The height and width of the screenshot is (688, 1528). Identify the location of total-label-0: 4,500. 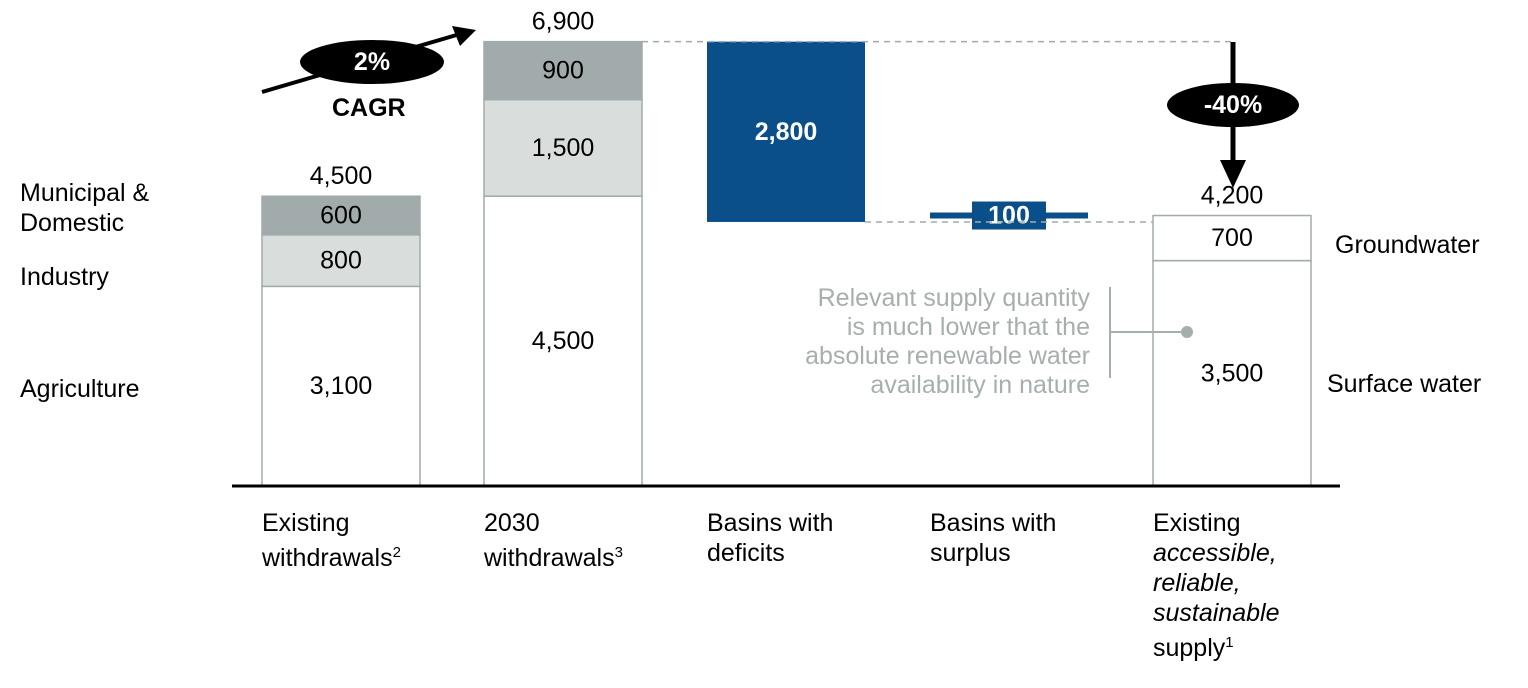
(341, 176).